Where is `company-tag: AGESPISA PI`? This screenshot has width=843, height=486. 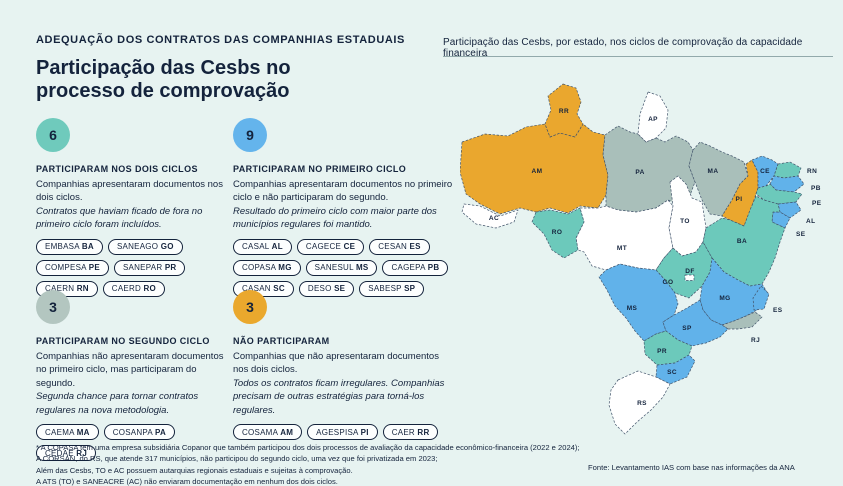 company-tag: AGESPISA PI is located at coordinates (342, 432).